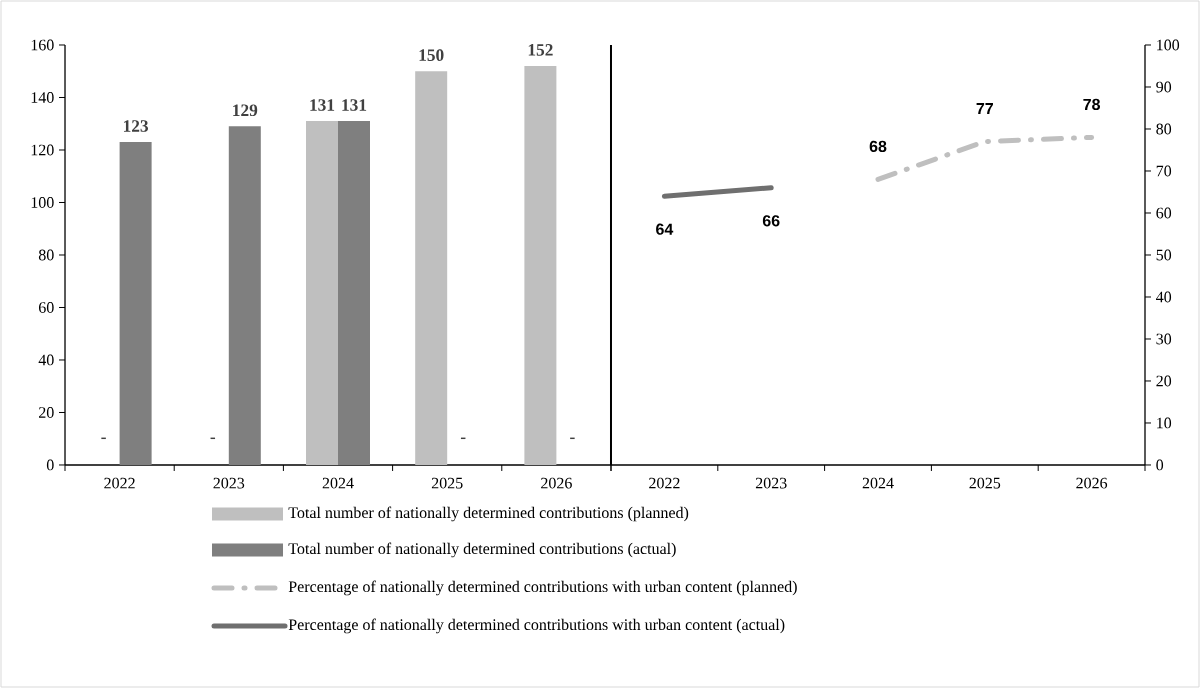 The height and width of the screenshot is (688, 1200). I want to click on data-label: 66, so click(771, 221).